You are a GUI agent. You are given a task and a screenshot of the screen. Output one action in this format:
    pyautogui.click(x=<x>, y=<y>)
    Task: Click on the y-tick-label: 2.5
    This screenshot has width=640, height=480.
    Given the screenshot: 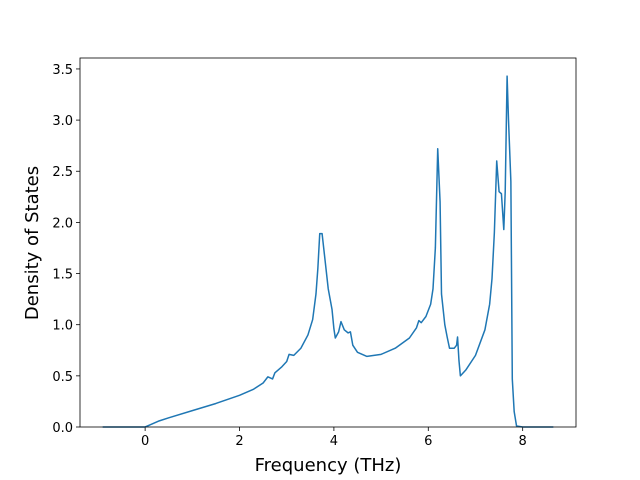 What is the action you would take?
    pyautogui.click(x=62, y=172)
    